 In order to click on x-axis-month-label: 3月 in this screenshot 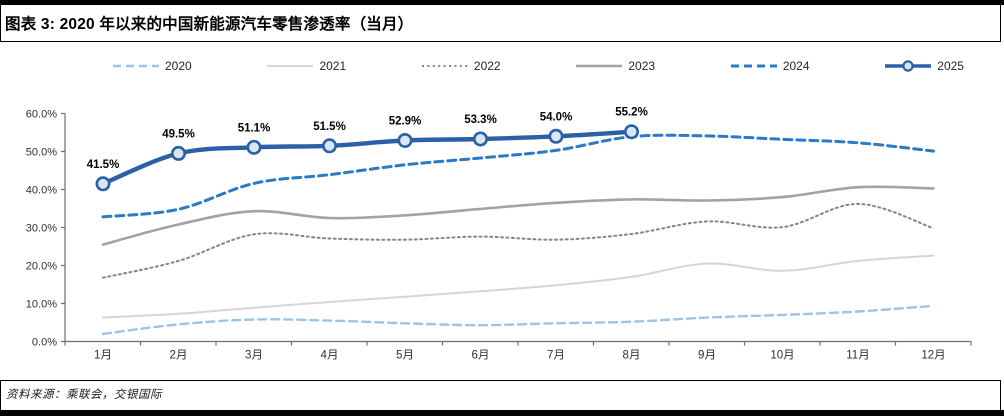, I will do `click(254, 356)`.